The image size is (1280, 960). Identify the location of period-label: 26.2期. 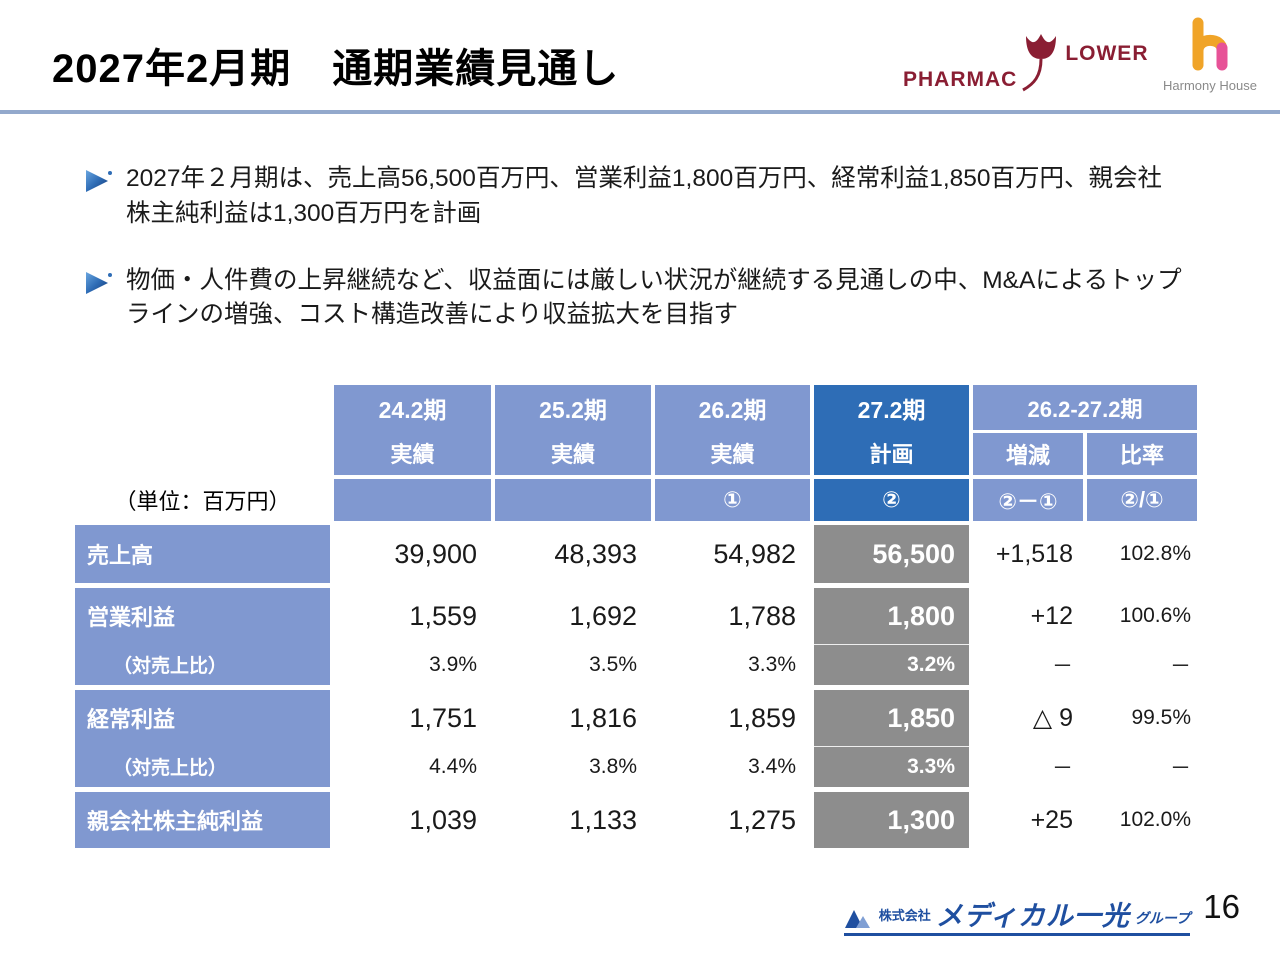
(732, 410).